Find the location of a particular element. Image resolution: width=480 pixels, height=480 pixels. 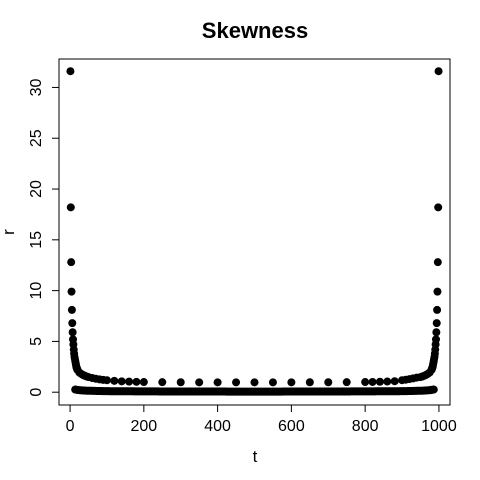

y-axis-label: r is located at coordinates (9, 232).